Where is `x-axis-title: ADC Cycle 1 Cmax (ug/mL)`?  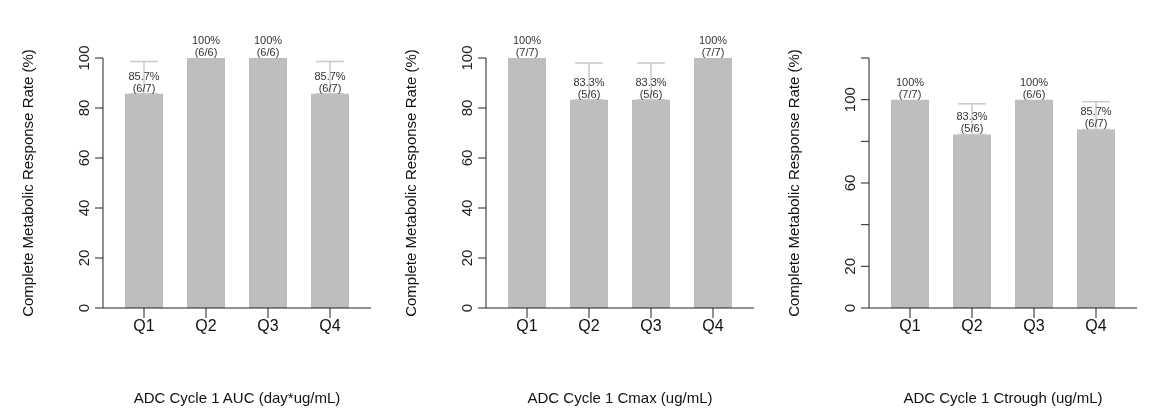
x-axis-title: ADC Cycle 1 Cmax (ug/mL) is located at coordinates (620, 397).